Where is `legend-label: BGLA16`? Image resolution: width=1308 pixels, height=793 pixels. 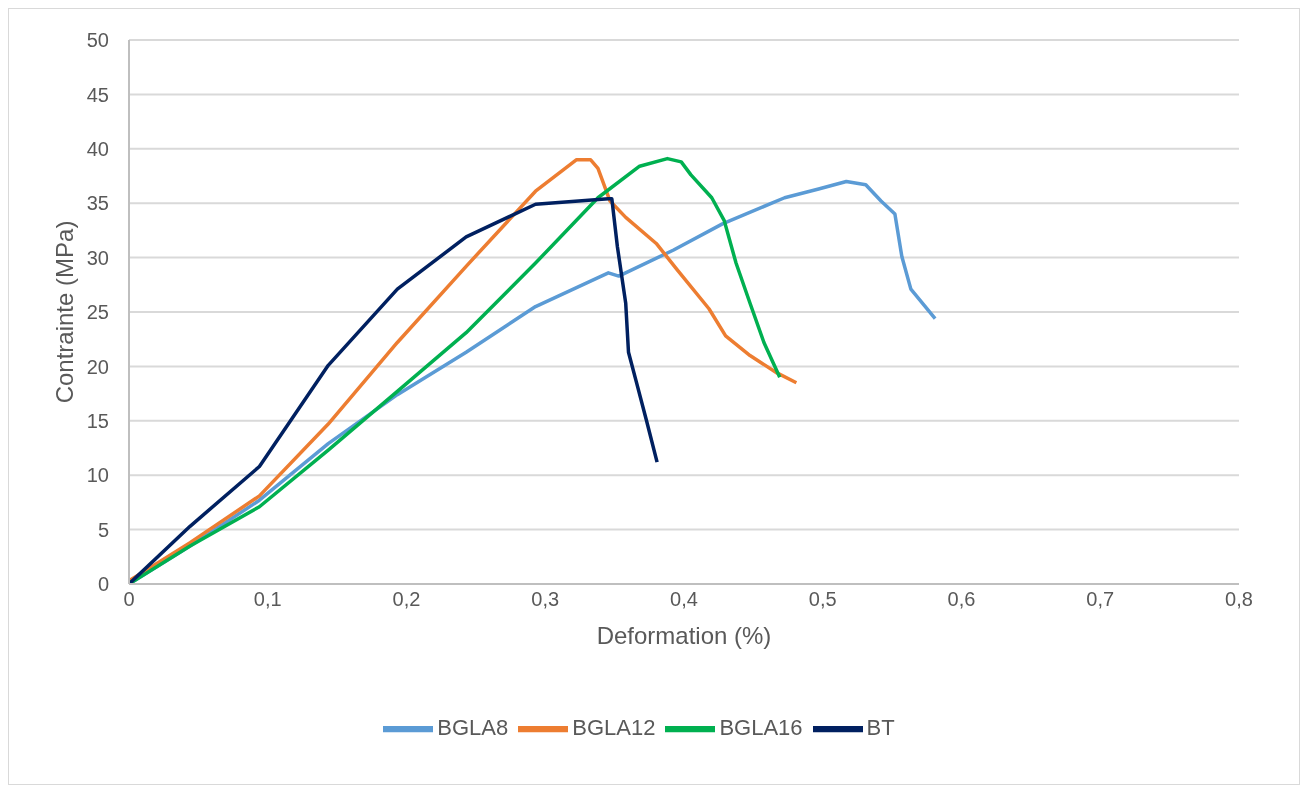
legend-label: BGLA16 is located at coordinates (761, 727).